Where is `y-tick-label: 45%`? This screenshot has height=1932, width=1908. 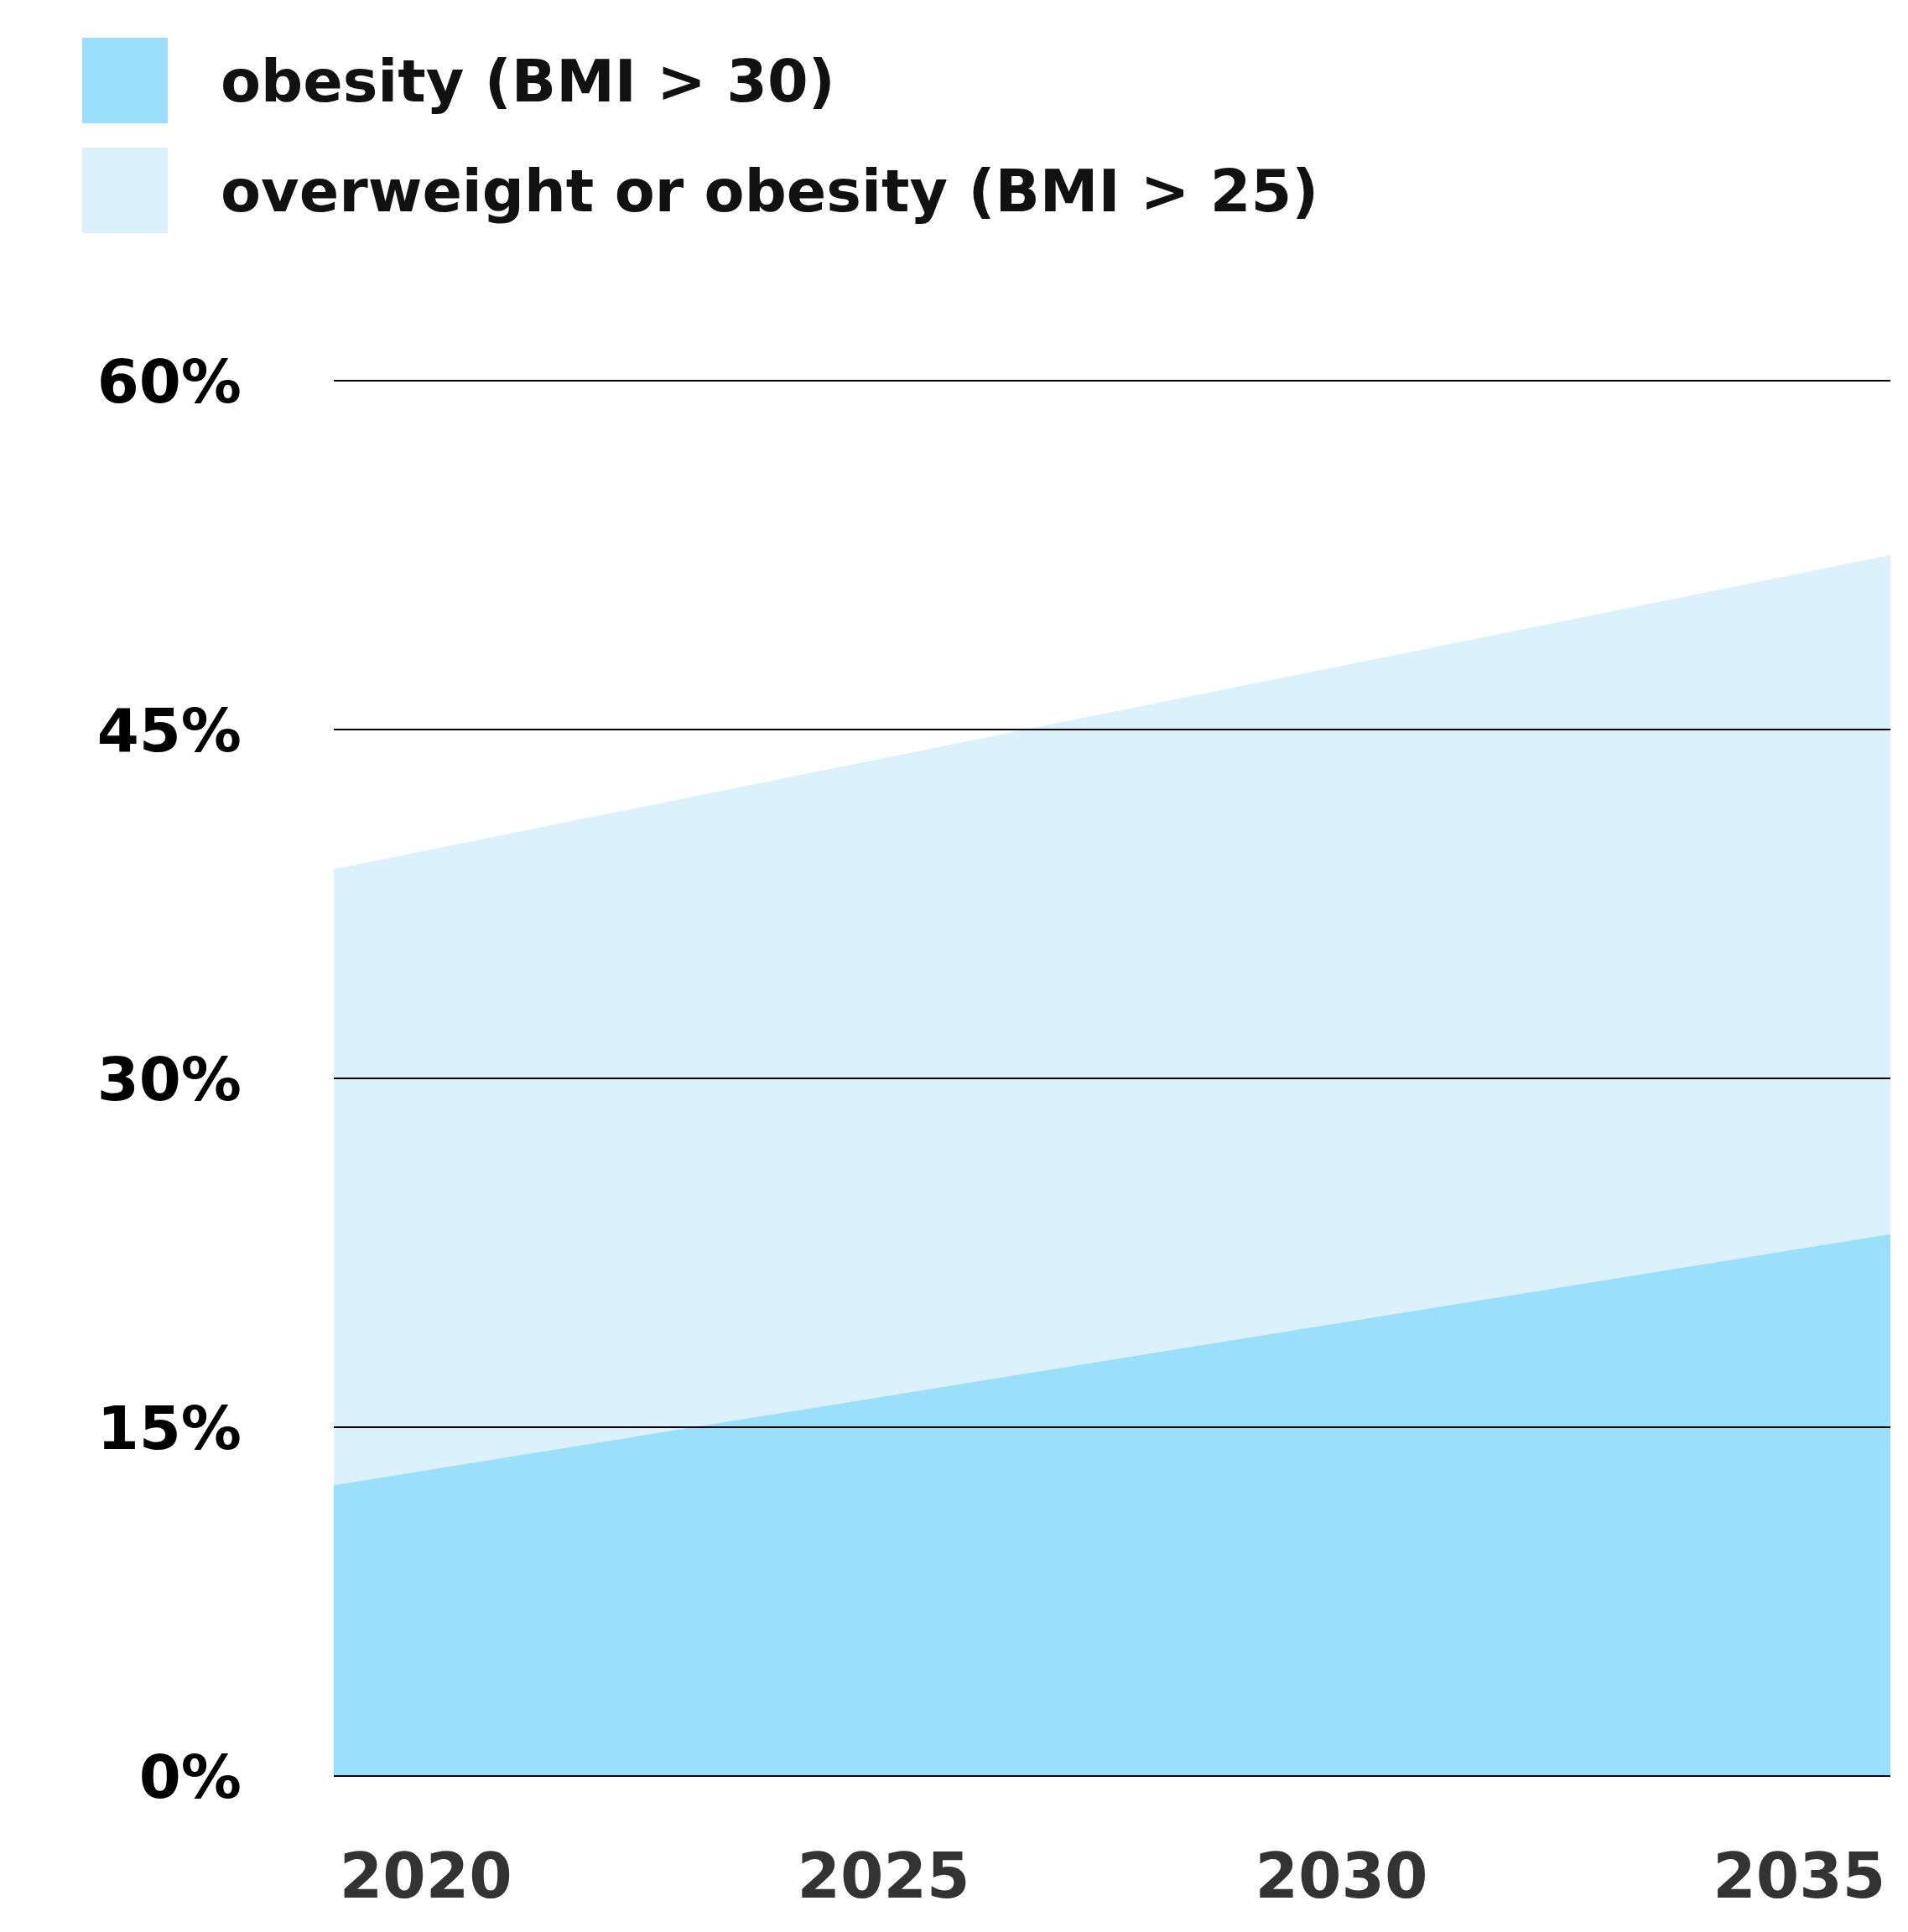
y-tick-label: 45% is located at coordinates (169, 730).